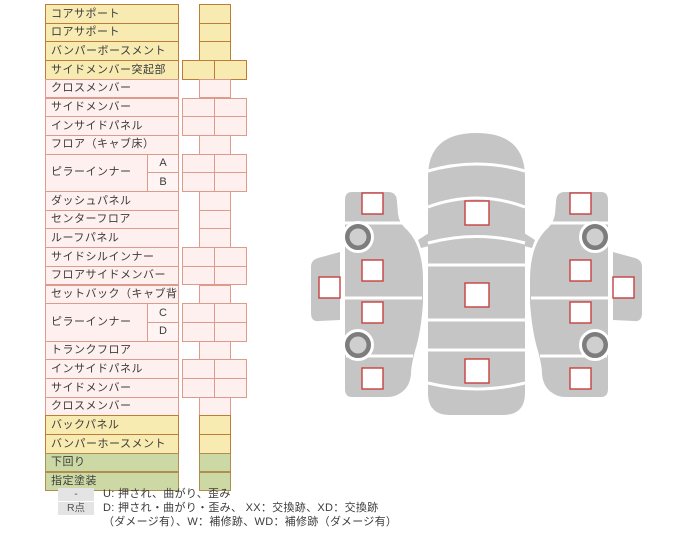 The image size is (692, 535). Describe the element at coordinates (76, 494) in the screenshot. I see `legend-badge: -` at that location.